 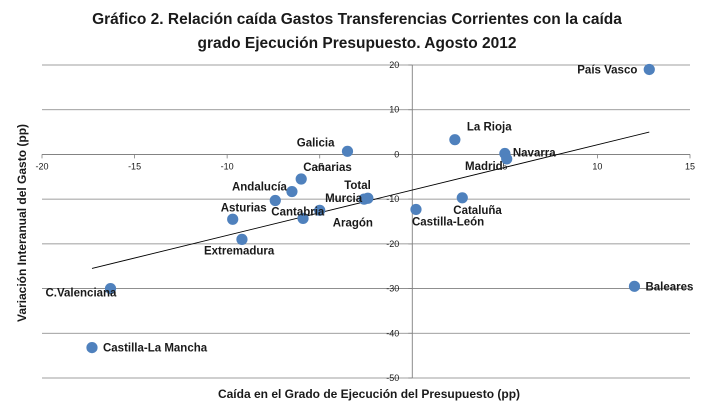 I want to click on x-tick-label: -20, so click(x=41, y=166).